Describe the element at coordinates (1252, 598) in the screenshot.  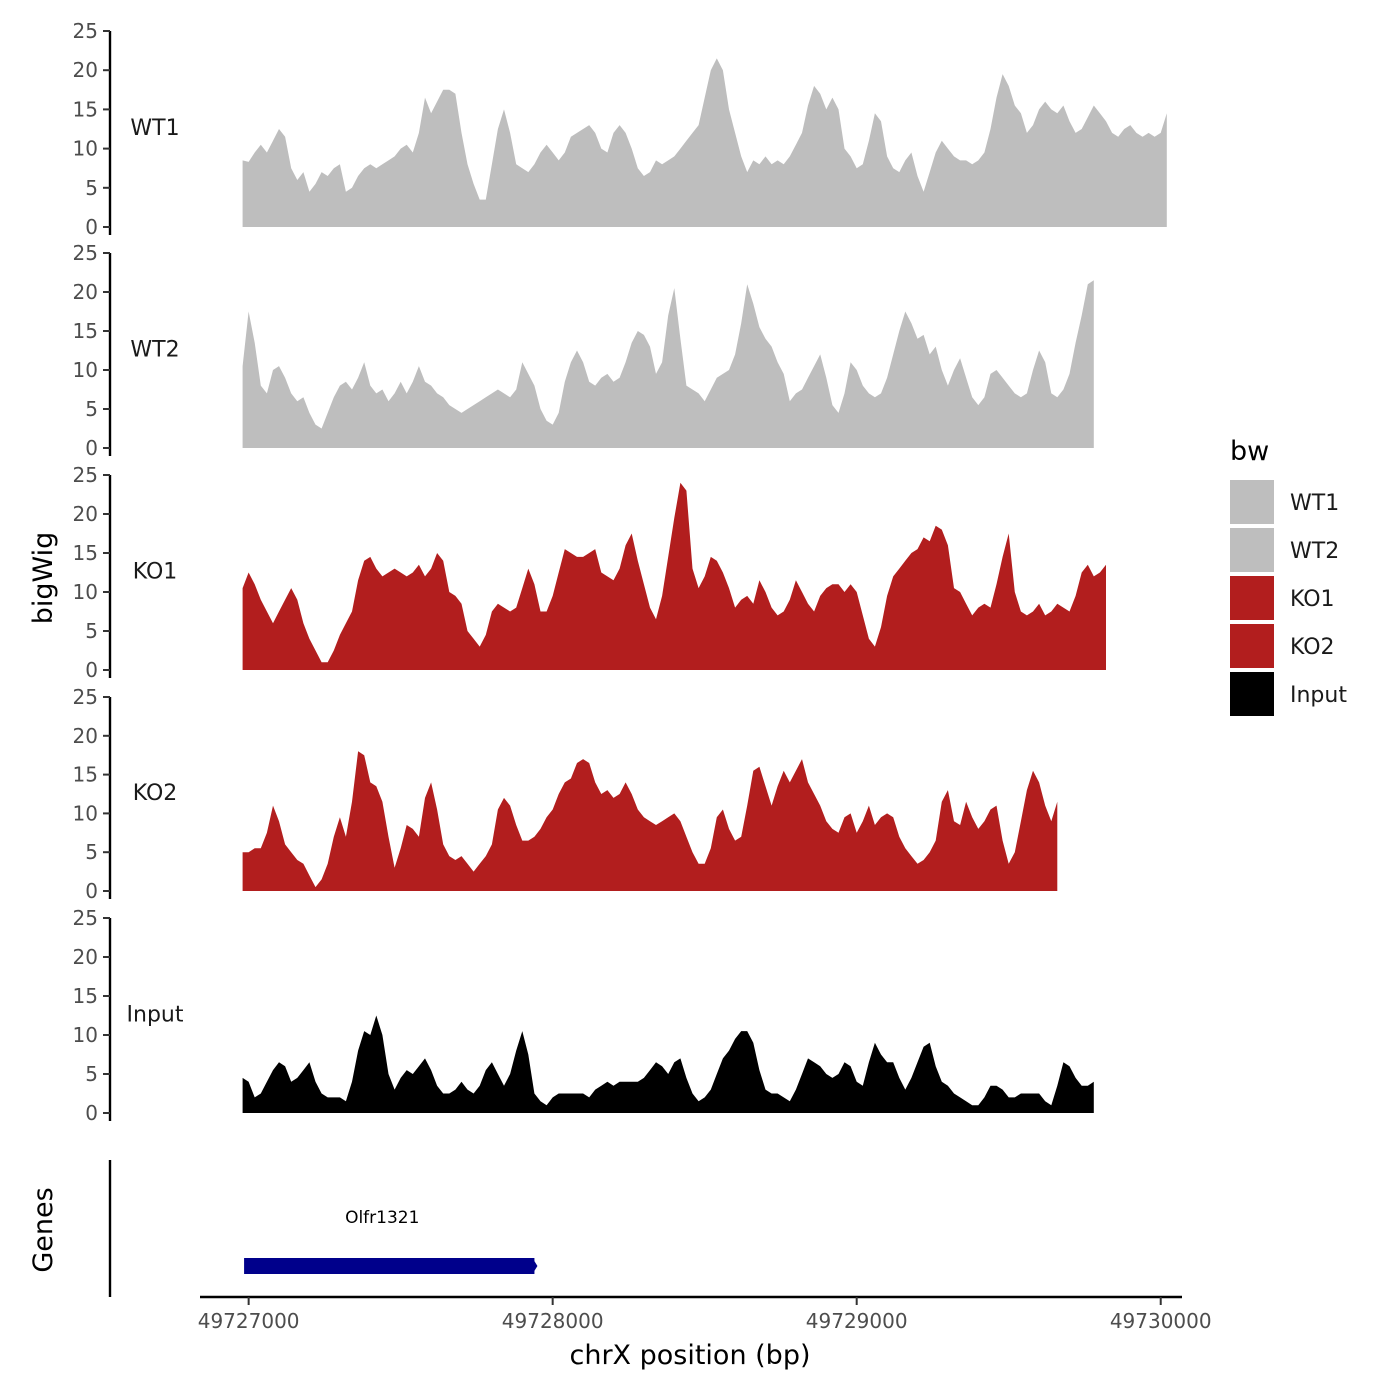
I see `legend-swatch-ko1` at that location.